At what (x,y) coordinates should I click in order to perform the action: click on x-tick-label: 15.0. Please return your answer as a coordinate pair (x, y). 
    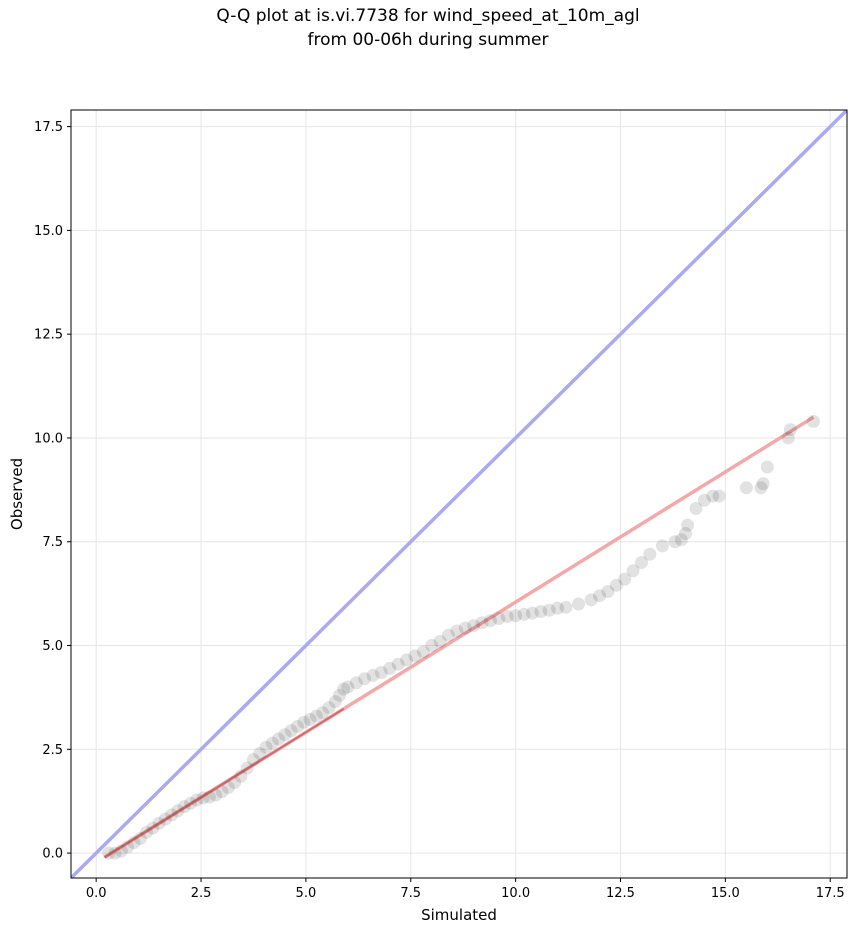
    Looking at the image, I should click on (725, 893).